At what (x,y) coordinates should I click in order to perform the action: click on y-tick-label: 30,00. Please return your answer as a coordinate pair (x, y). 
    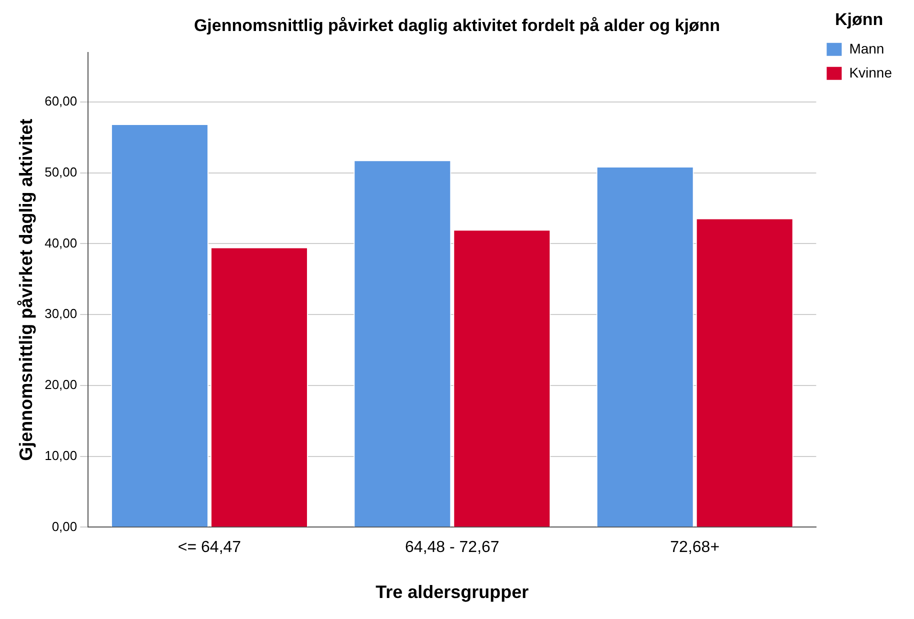
    Looking at the image, I should click on (61, 314).